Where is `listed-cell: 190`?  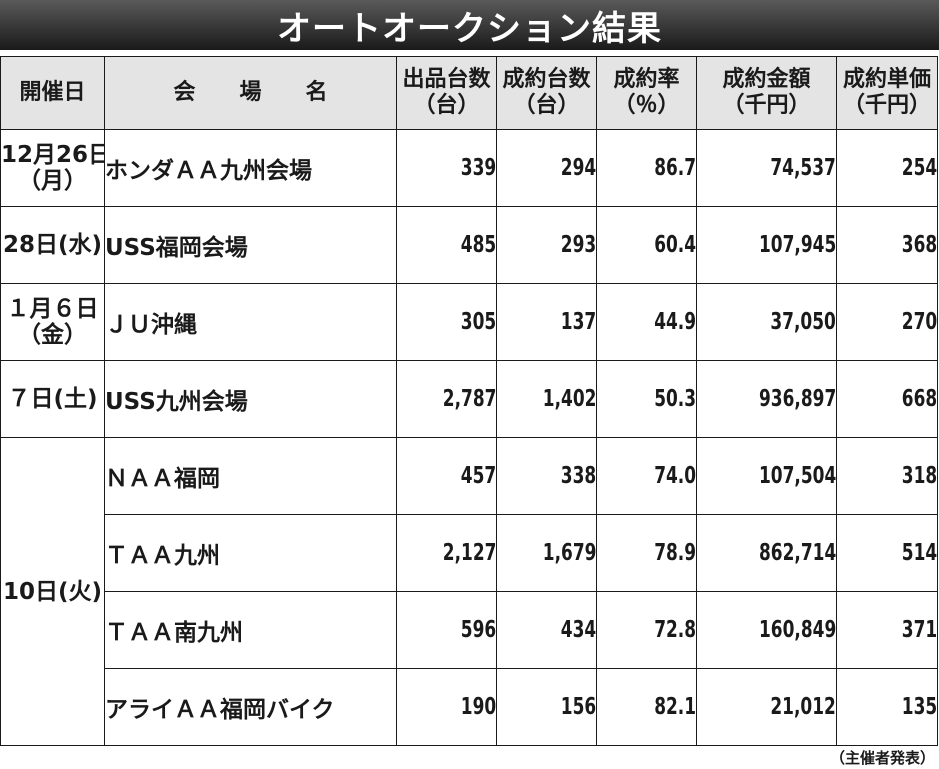 listed-cell: 190 is located at coordinates (446, 707).